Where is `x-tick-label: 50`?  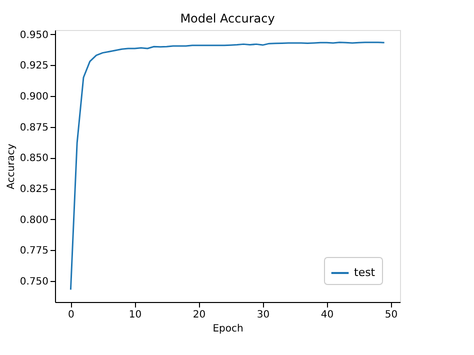
x-tick-label: 50 is located at coordinates (391, 315).